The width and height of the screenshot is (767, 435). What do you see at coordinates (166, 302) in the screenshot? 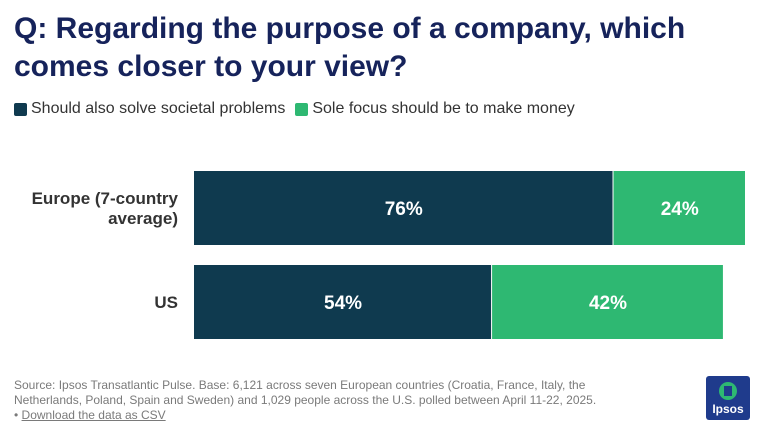
I see `category-label: US` at bounding box center [166, 302].